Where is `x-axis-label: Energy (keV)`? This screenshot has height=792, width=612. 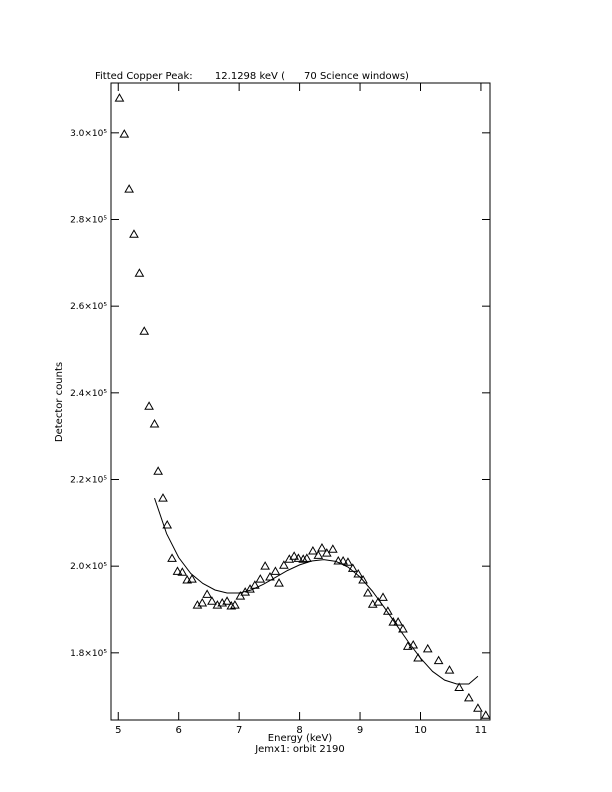 x-axis-label: Energy (keV) is located at coordinates (300, 738).